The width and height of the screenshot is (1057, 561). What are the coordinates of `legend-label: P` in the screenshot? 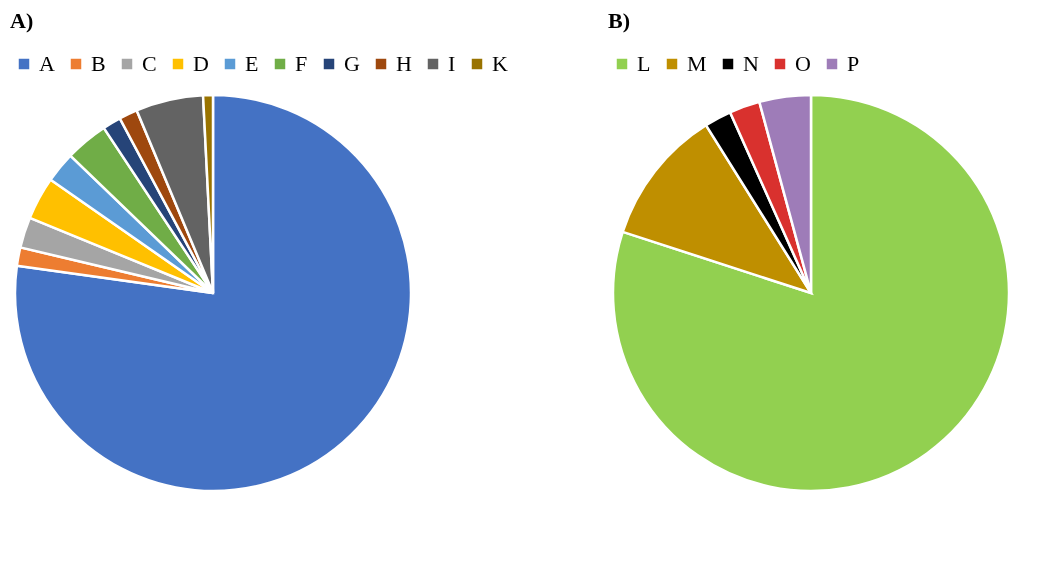 It's located at (853, 63).